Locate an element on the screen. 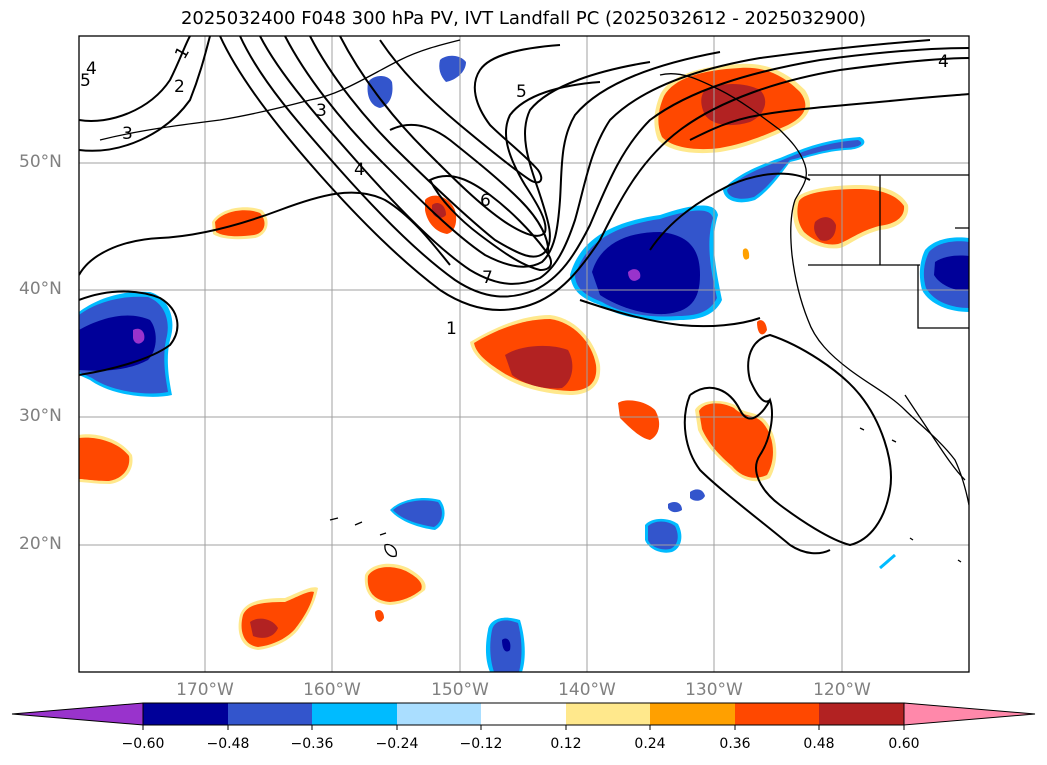 The image size is (1047, 765). contour-label: 6 is located at coordinates (485, 201).